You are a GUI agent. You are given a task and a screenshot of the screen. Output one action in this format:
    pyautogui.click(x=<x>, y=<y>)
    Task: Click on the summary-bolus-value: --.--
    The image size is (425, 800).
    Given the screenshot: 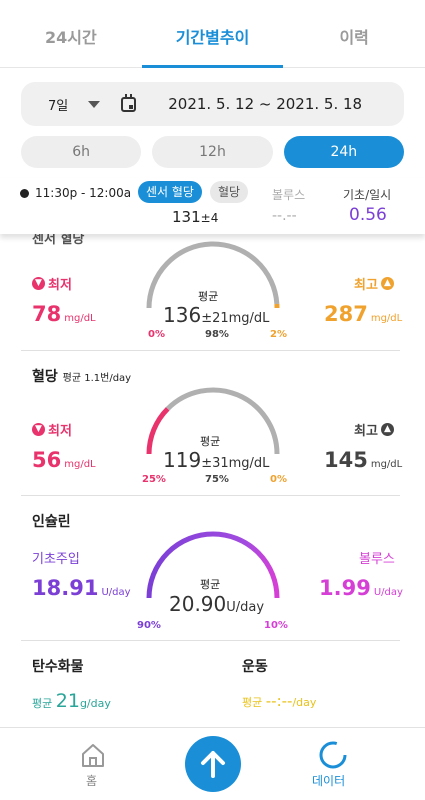 What is the action you would take?
    pyautogui.click(x=284, y=216)
    